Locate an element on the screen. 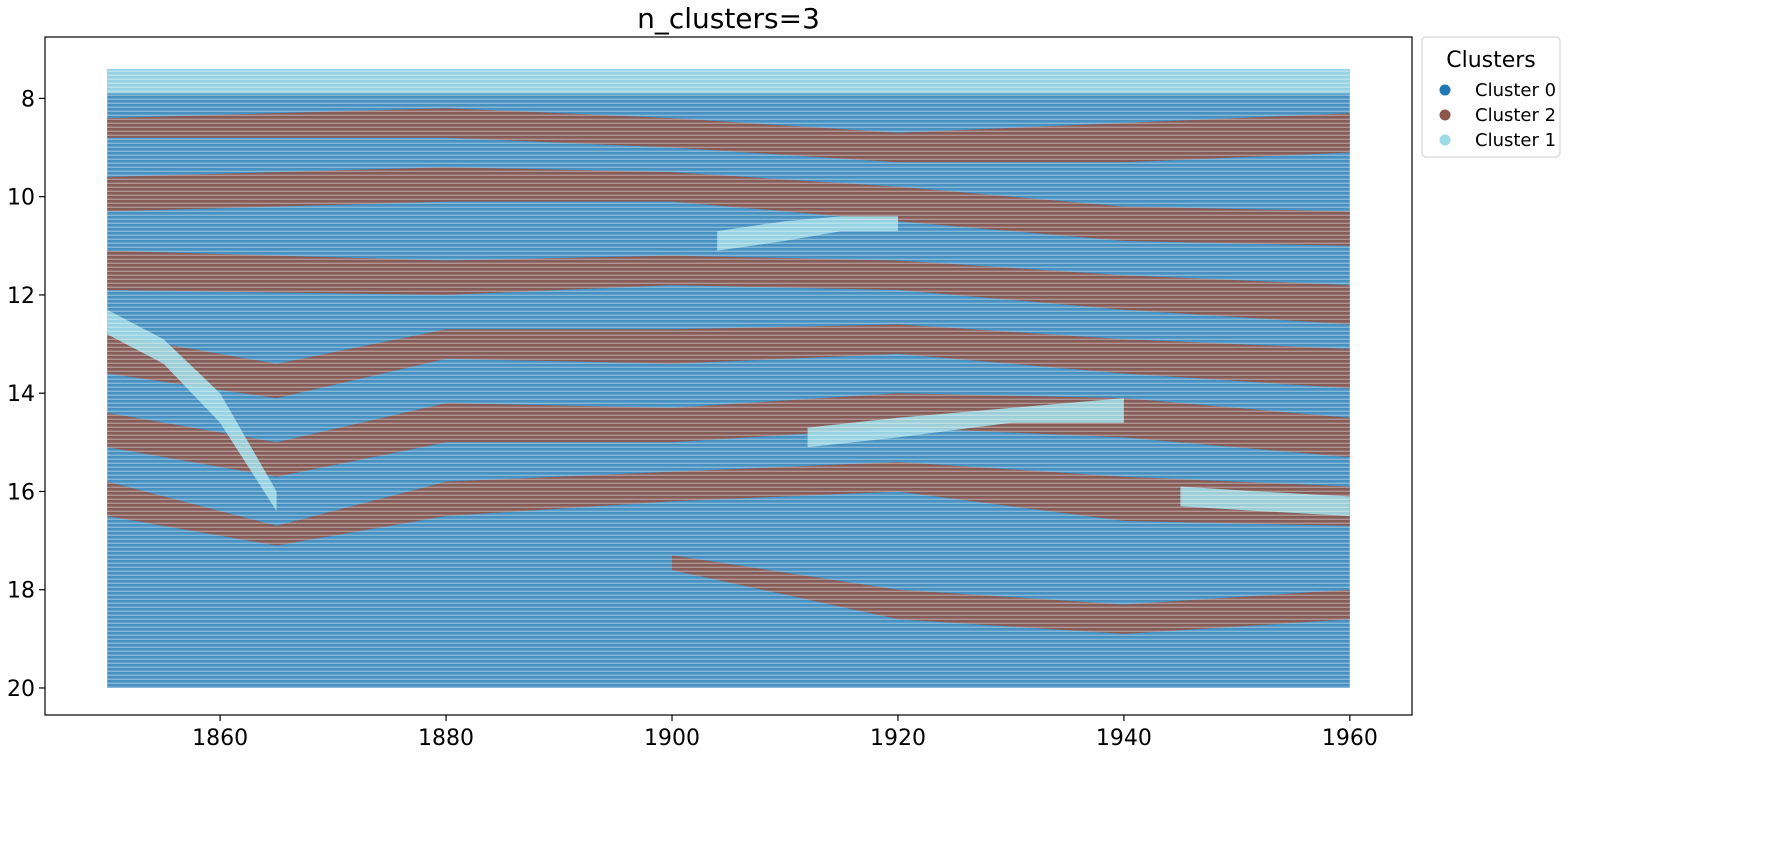 This screenshot has height=855, width=1778. legend: Clusters Cluster 0 Cluster 2 Cluster 1 is located at coordinates (1491, 97).